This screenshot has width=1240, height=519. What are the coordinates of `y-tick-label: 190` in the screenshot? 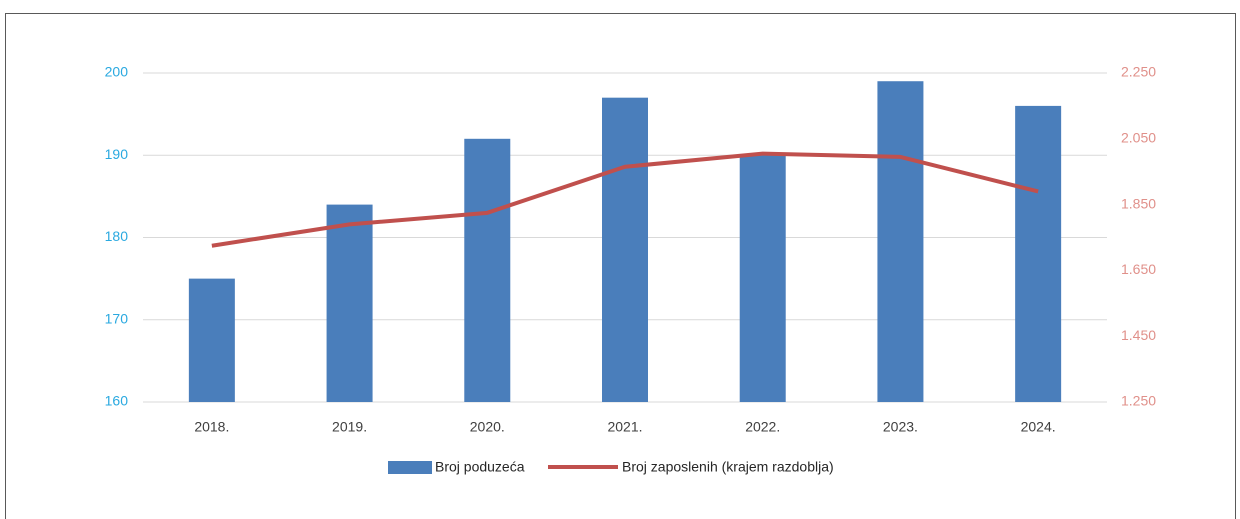 It's located at (117, 154).